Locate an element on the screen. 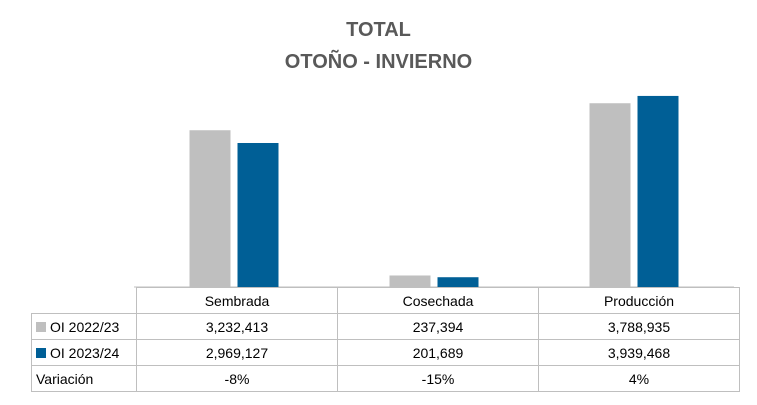  table-cell: 2,969,127 is located at coordinates (237, 352).